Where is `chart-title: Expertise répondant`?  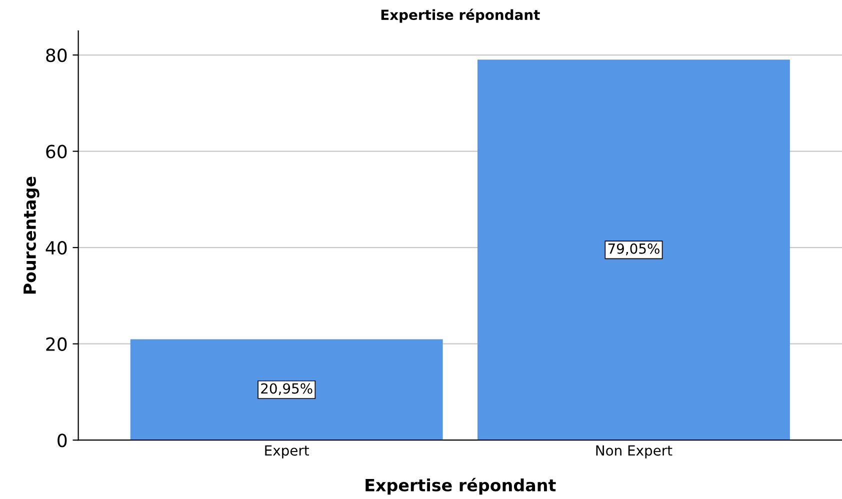 chart-title: Expertise répondant is located at coordinates (460, 15).